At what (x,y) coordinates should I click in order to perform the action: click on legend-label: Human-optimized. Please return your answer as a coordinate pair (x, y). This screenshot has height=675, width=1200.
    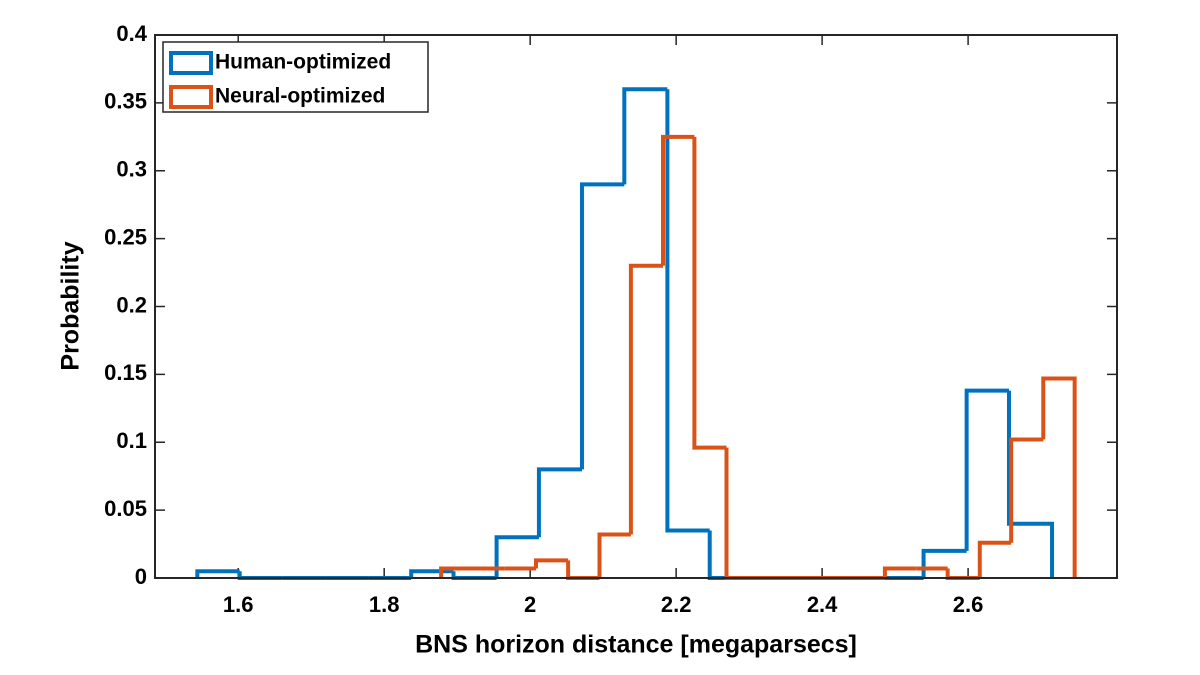
    Looking at the image, I should click on (303, 62).